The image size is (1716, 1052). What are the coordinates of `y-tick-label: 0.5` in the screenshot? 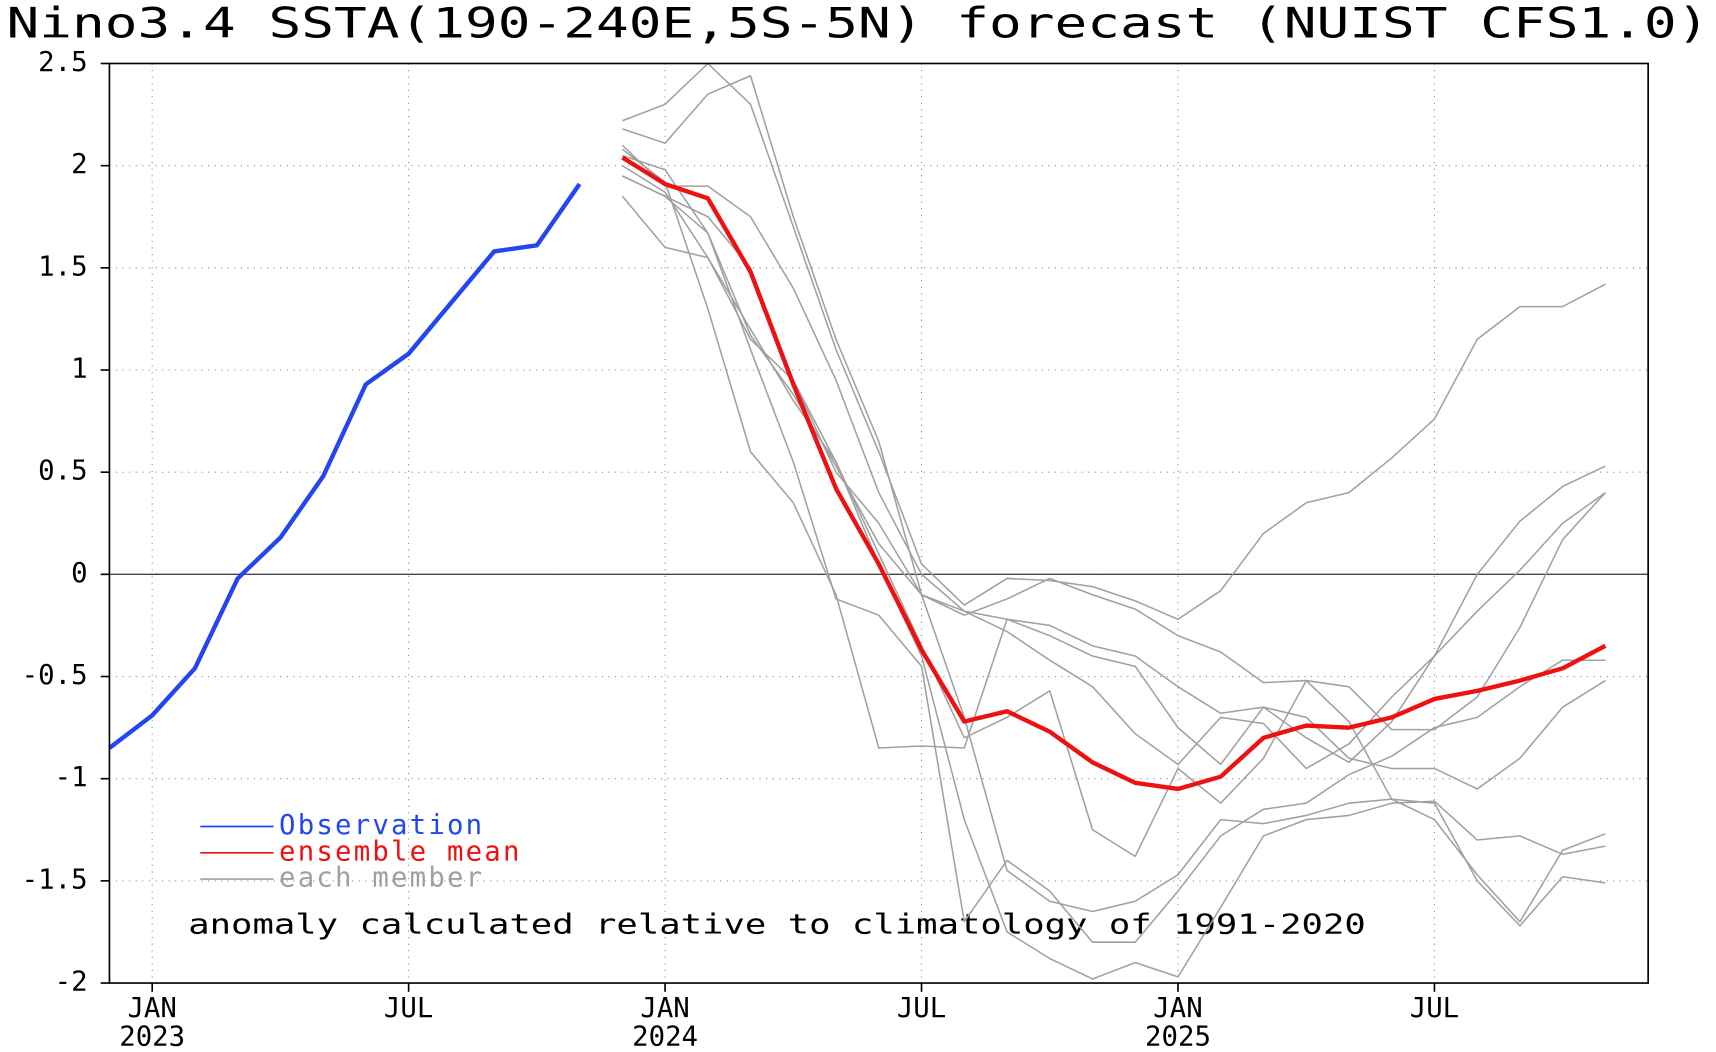 It's located at (62, 471).